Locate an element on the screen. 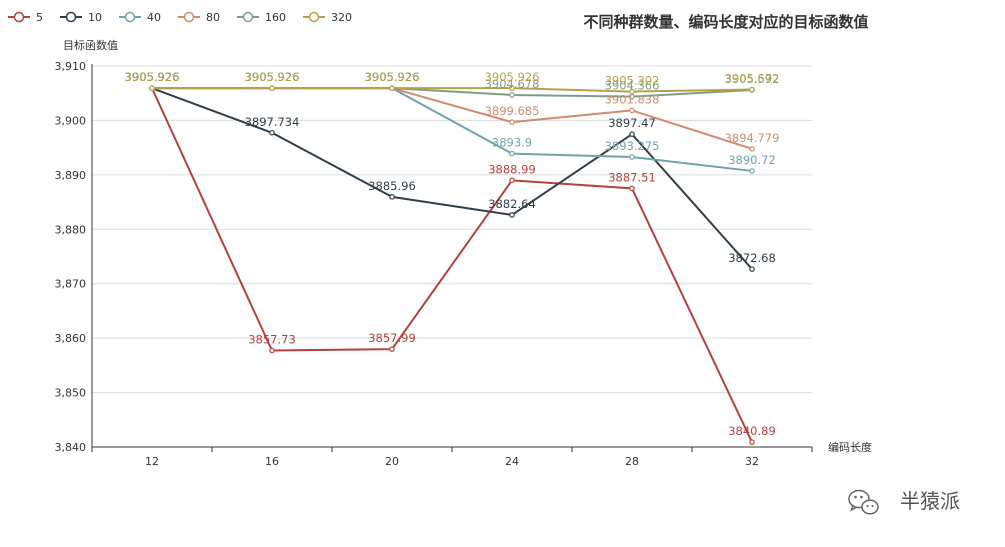 This screenshot has height=547, width=1005. data-label: 3890.72 is located at coordinates (752, 160).